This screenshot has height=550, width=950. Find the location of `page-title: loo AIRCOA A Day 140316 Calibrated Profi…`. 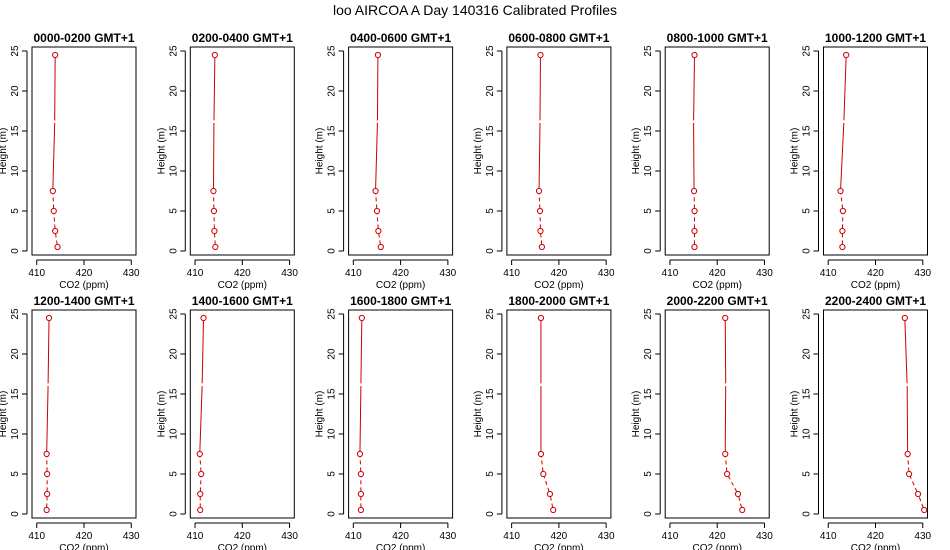

page-title: loo AIRCOA A Day 140316 Calibrated Profi… is located at coordinates (475, 10).